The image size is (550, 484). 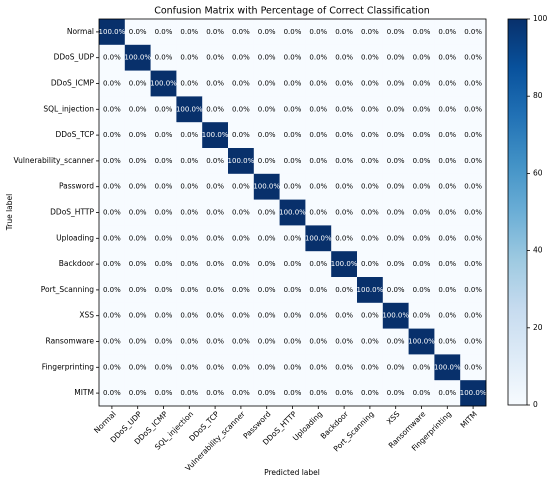 I want to click on y-tick-label: Normal, so click(x=80, y=31).